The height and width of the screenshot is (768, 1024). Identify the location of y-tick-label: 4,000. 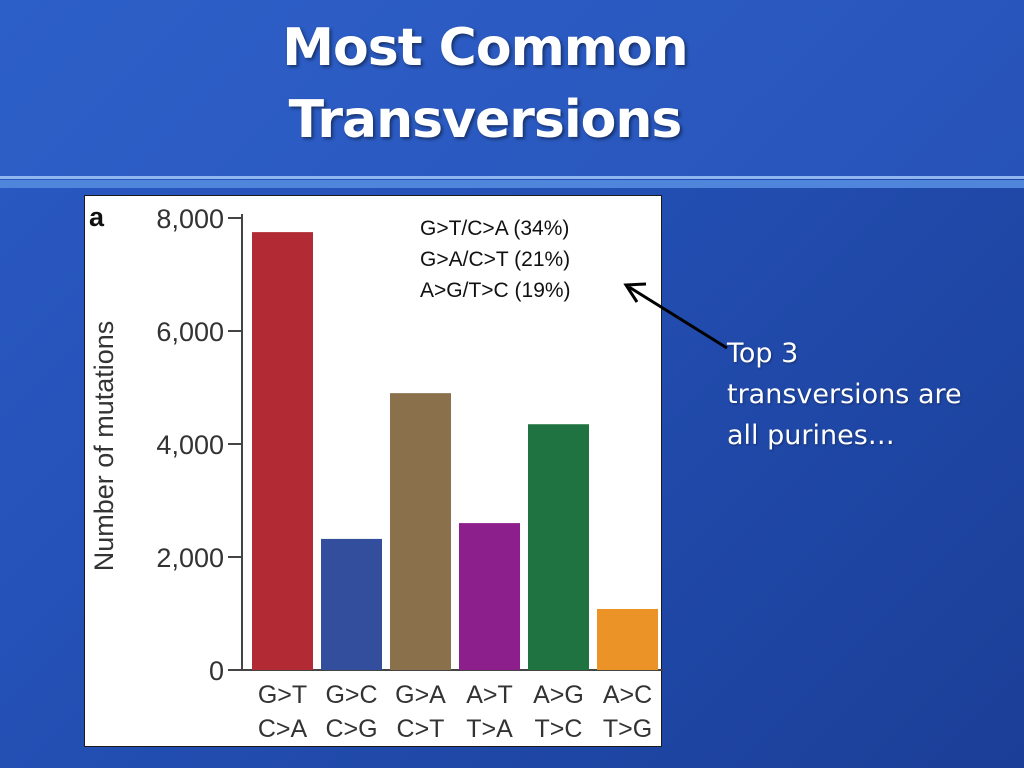
(190, 445).